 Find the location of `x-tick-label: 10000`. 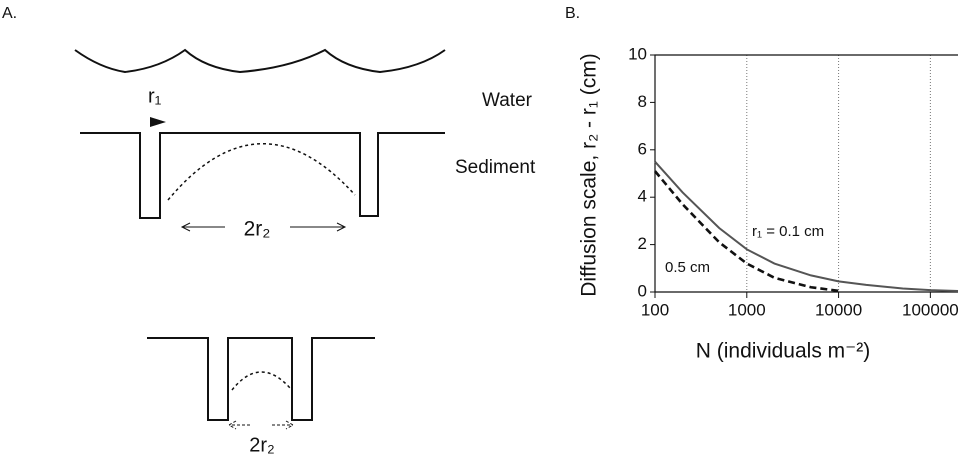

x-tick-label: 10000 is located at coordinates (838, 309).